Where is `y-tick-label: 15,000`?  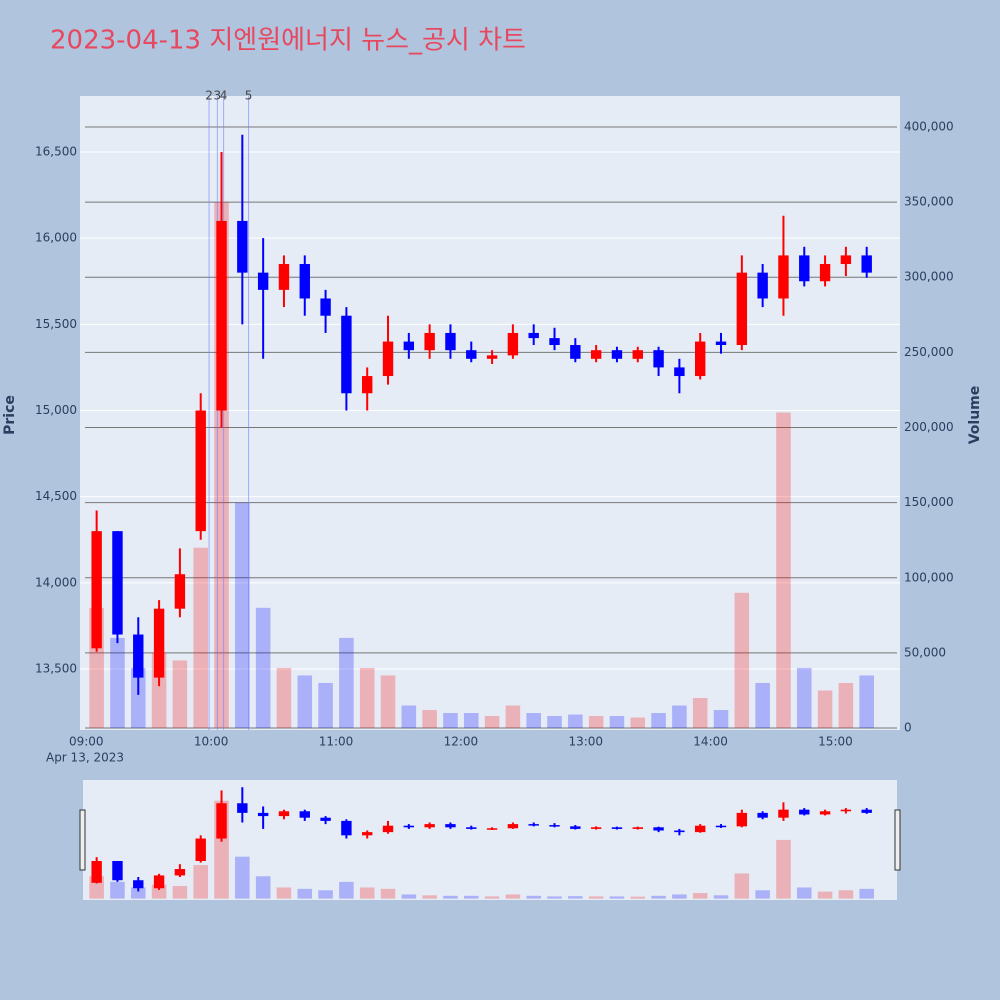
y-tick-label: 15,000 is located at coordinates (56, 410).